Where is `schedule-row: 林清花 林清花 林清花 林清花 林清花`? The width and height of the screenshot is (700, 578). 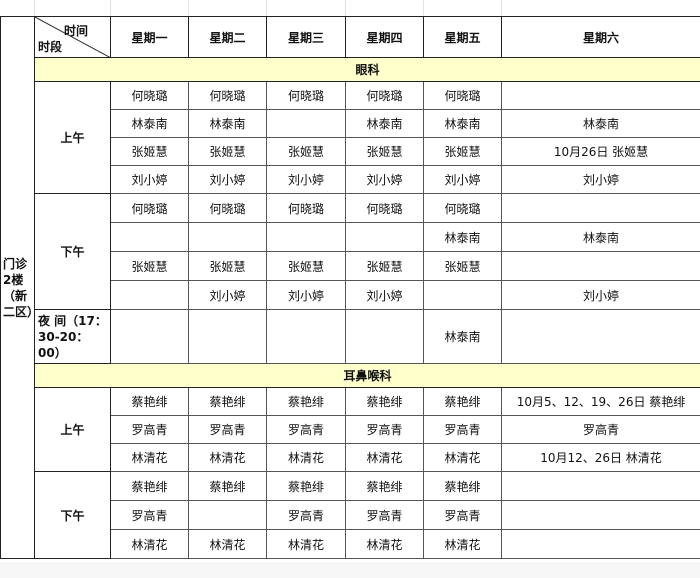
schedule-row: 林清花 林清花 林清花 林清花 林清花 is located at coordinates (350, 544).